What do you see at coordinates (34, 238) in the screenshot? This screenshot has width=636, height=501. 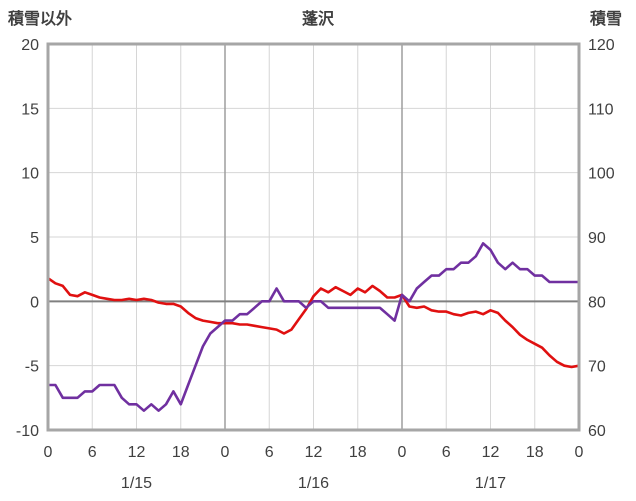 I see `y-left-tick-label: 5` at bounding box center [34, 238].